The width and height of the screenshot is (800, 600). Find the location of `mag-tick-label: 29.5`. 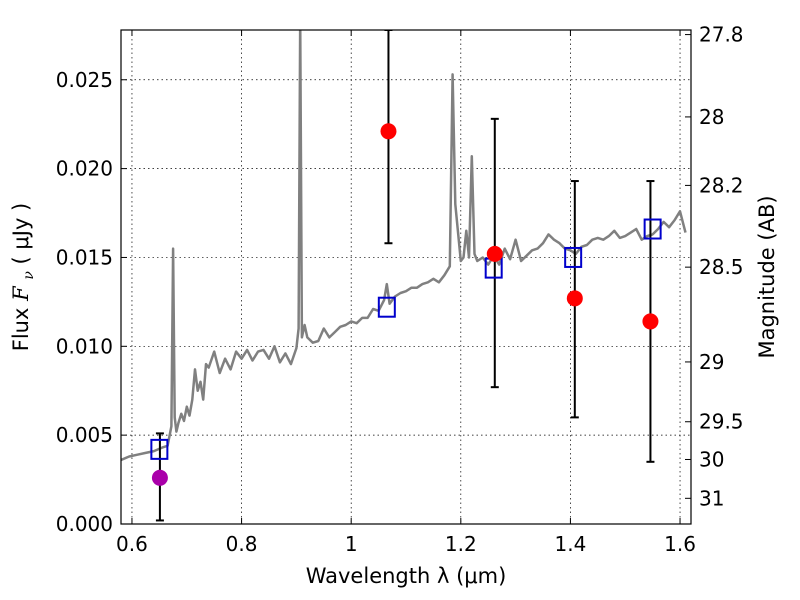

mag-tick-label: 29.5 is located at coordinates (721, 422).